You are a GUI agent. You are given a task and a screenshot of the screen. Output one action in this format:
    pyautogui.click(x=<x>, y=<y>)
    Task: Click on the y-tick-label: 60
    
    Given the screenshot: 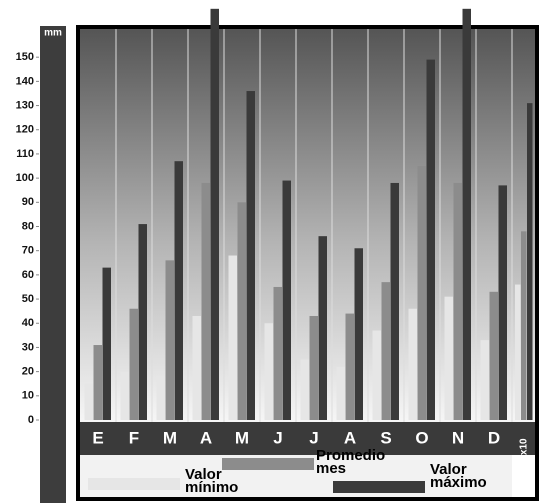 What is the action you would take?
    pyautogui.click(x=28, y=275)
    